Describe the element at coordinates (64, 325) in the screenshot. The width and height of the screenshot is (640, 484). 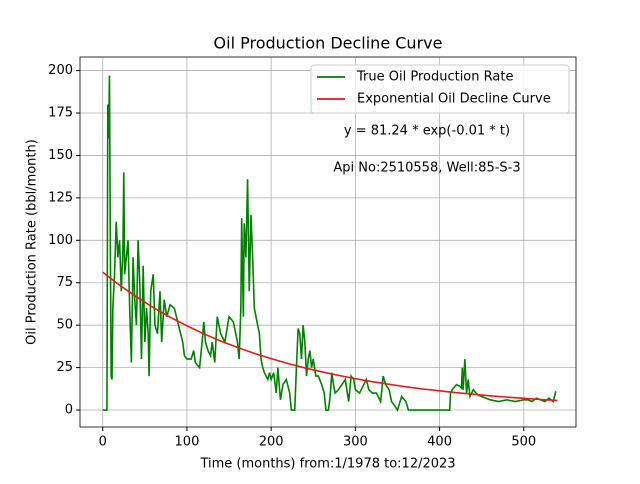
I see `y-tick-label: 50` at that location.